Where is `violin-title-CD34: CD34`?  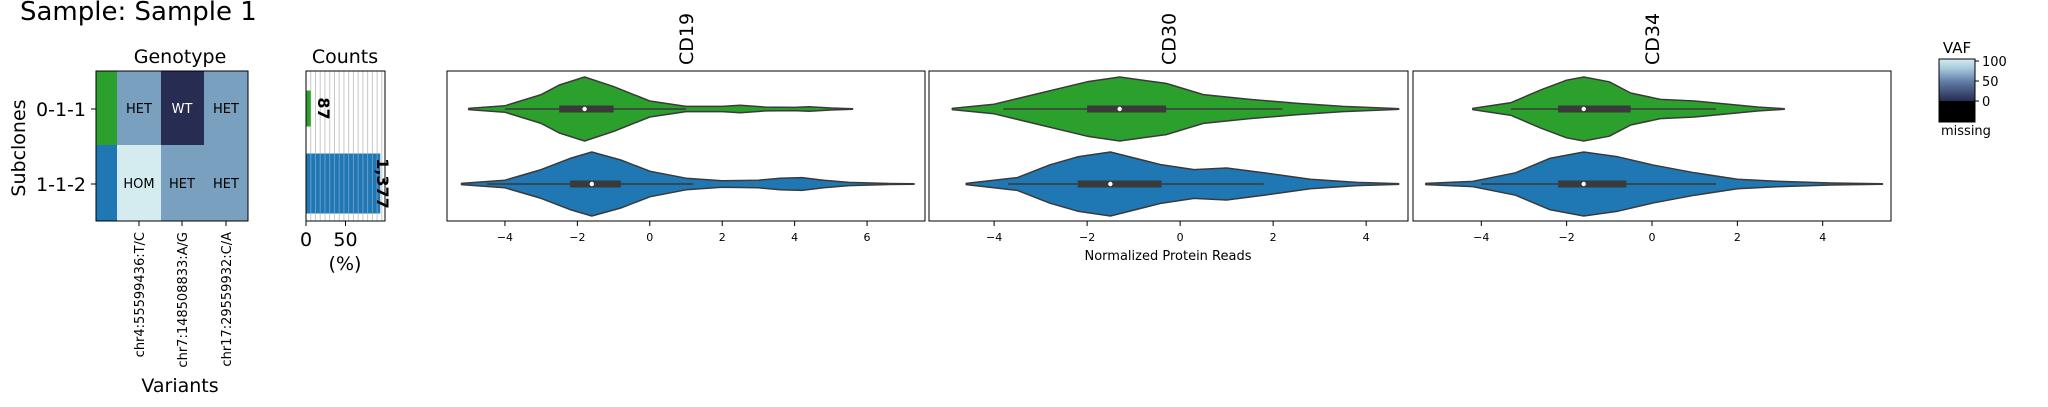 violin-title-CD34: CD34 is located at coordinates (1653, 39).